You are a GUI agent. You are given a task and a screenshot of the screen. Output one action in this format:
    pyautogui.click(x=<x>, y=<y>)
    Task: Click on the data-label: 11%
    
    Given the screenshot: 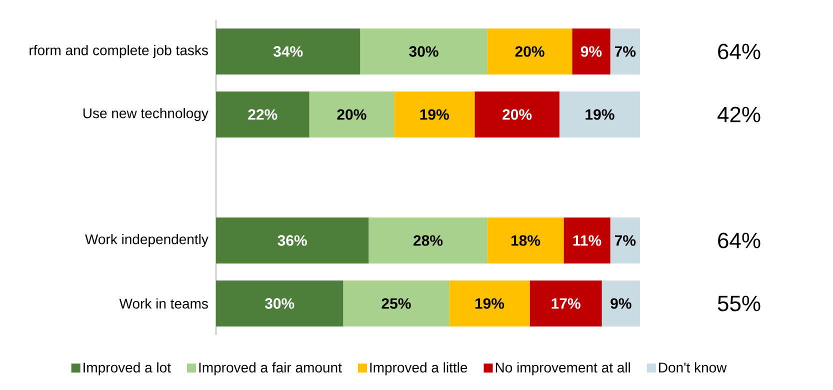 What is the action you would take?
    pyautogui.click(x=587, y=240)
    